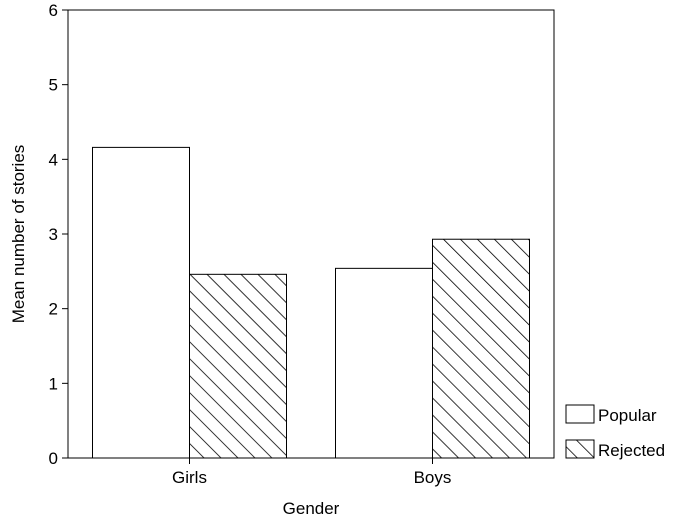 Image resolution: width=684 pixels, height=527 pixels. What do you see at coordinates (481, 348) in the screenshot?
I see `bar-rejected-boys` at bounding box center [481, 348].